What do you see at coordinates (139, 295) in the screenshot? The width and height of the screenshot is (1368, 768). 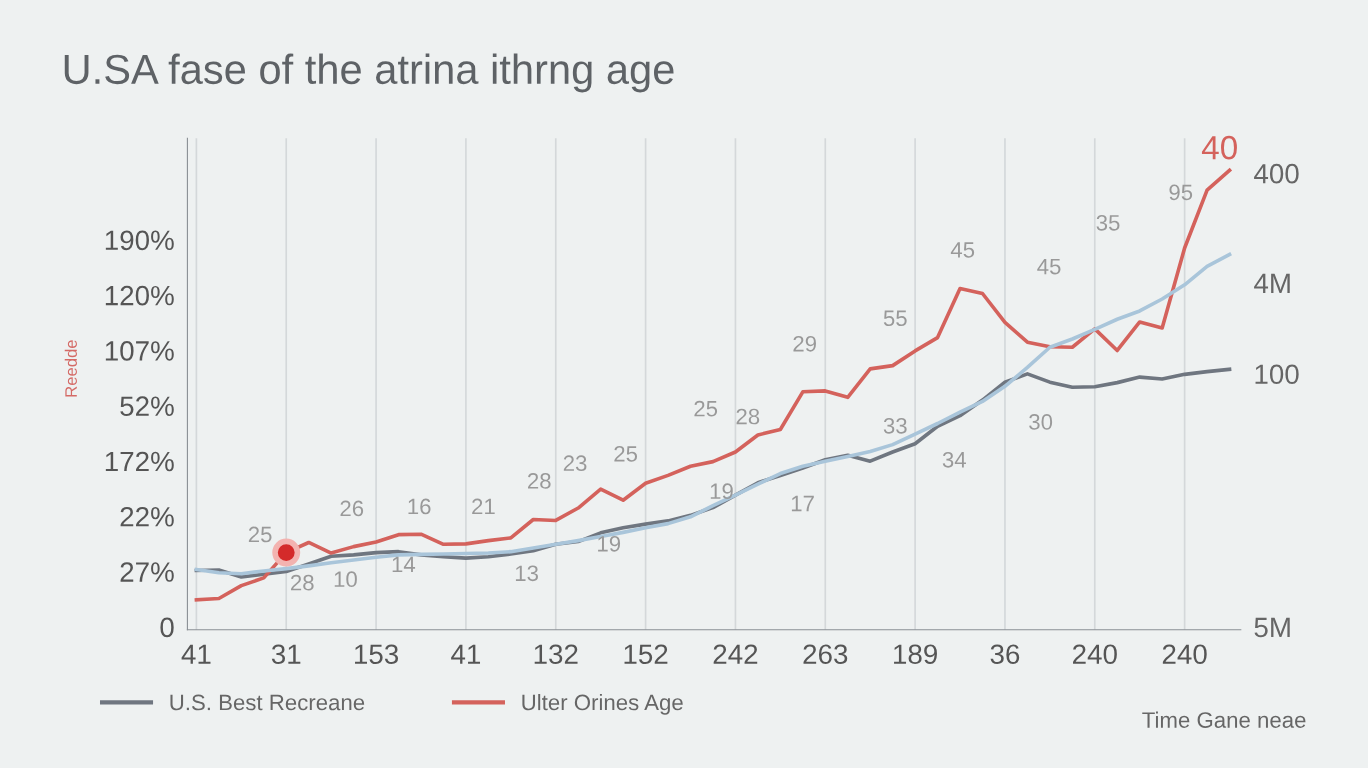 I see `text: 120%` at bounding box center [139, 295].